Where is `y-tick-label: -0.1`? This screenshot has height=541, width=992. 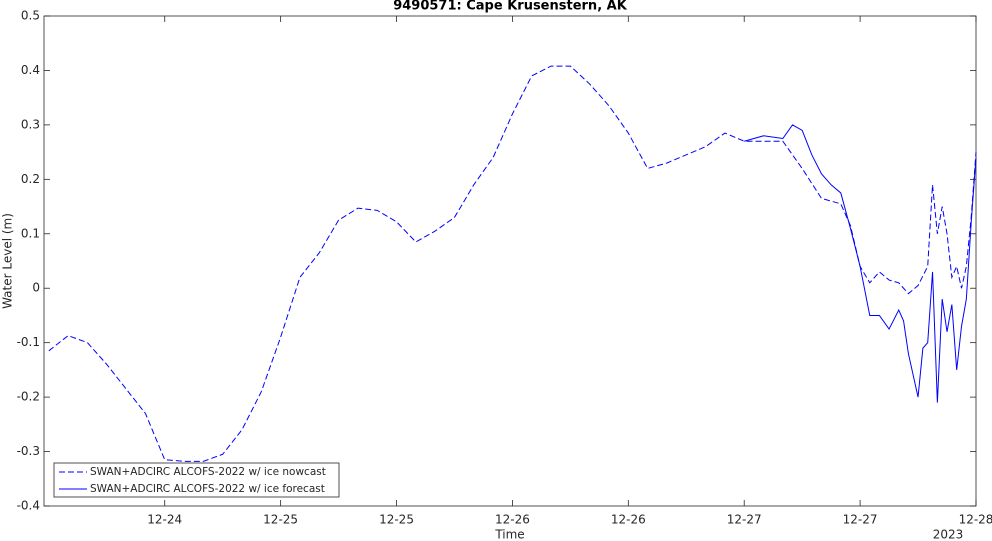 y-tick-label: -0.1 is located at coordinates (28, 342).